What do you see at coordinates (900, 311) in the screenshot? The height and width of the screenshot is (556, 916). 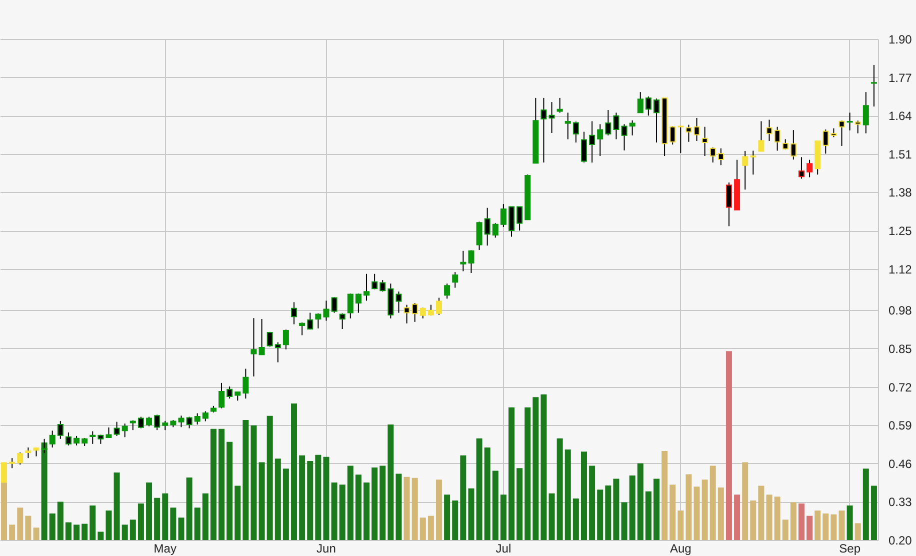 I see `y-tick-label: 0.98` at bounding box center [900, 311].